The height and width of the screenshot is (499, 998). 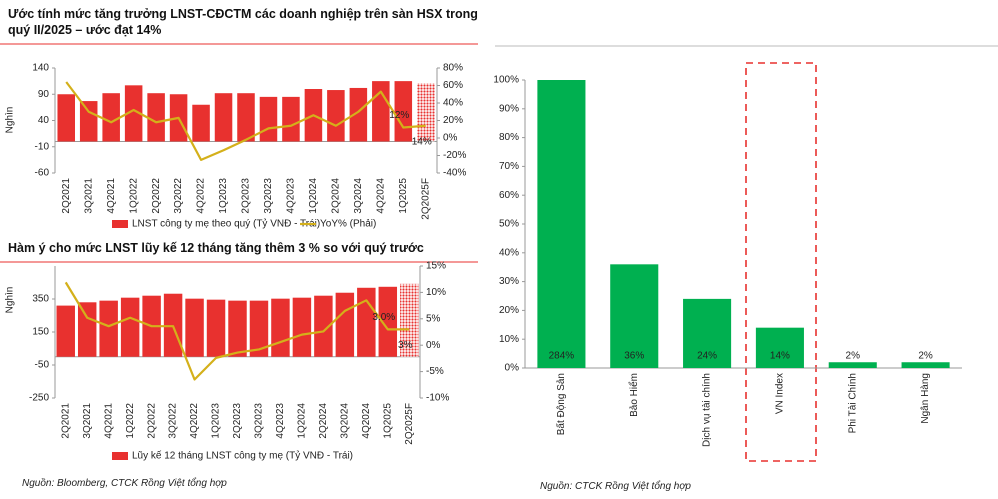 What do you see at coordinates (42, 173) in the screenshot?
I see `y-tick-label: -60` at bounding box center [42, 173].